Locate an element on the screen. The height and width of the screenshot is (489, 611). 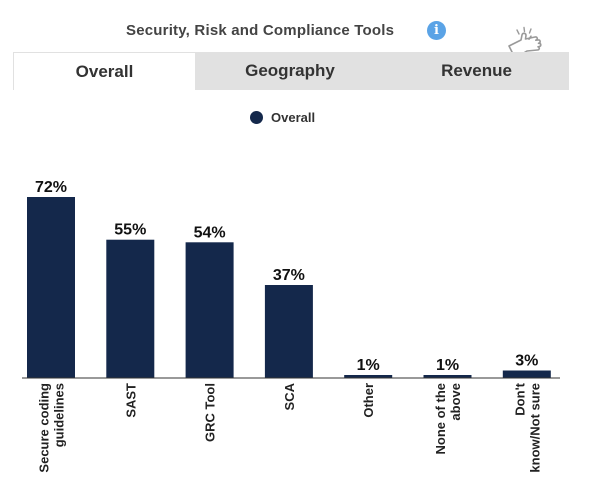
category-label: SAST is located at coordinates (130, 400).